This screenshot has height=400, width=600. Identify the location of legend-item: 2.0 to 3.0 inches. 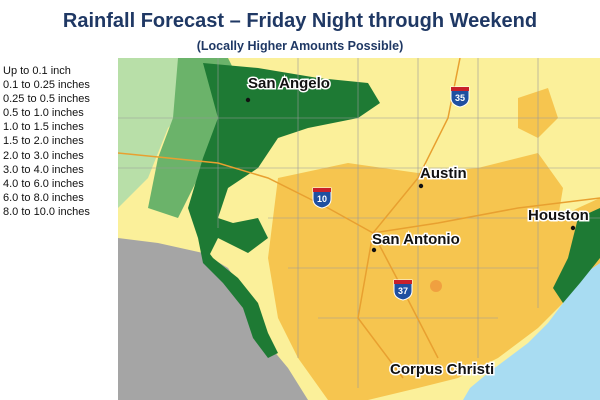
(43, 155).